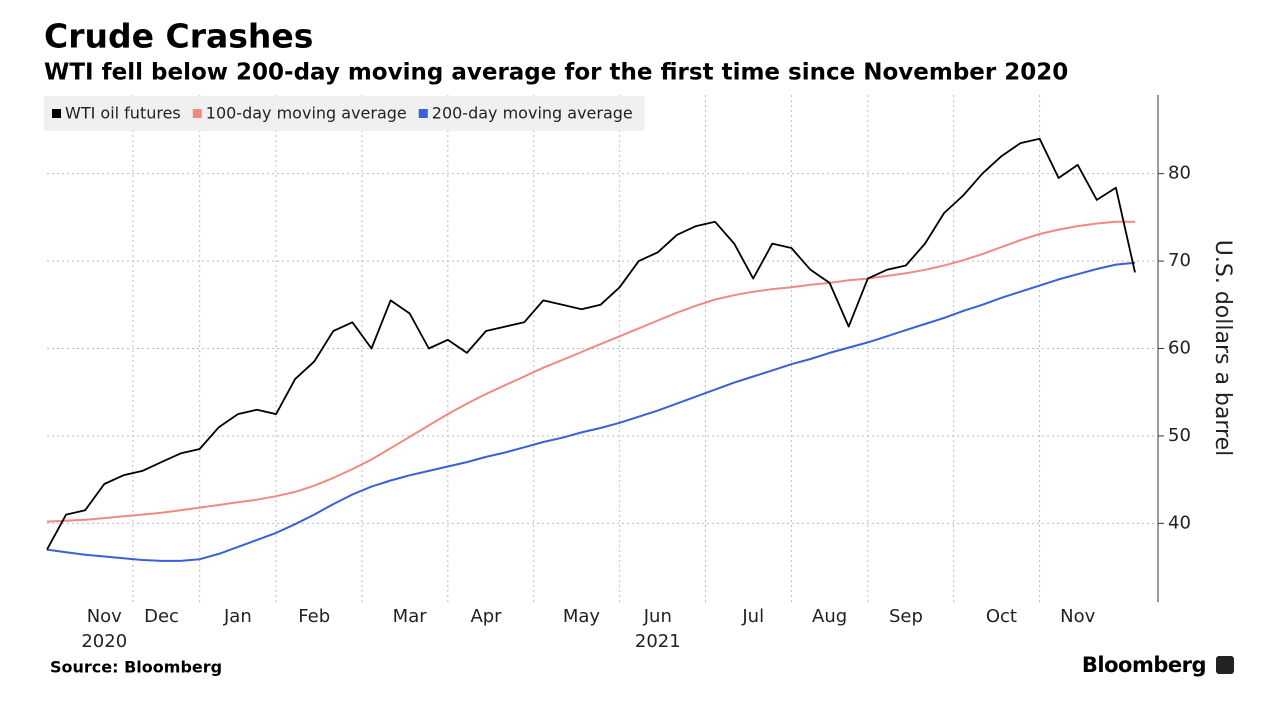 The height and width of the screenshot is (720, 1280). What do you see at coordinates (532, 113) in the screenshot?
I see `legend-label: 200-day moving average` at bounding box center [532, 113].